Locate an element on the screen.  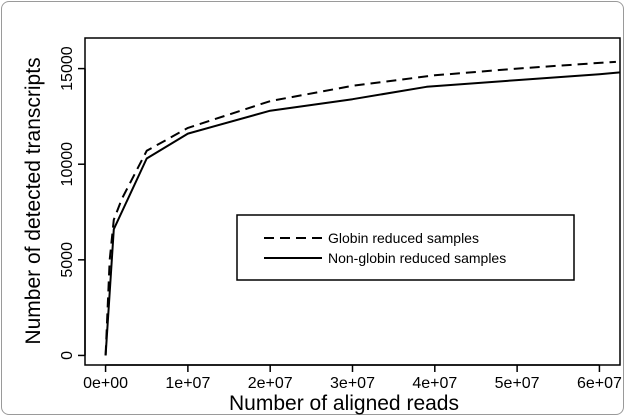
y-axis: 0 5000 10000 15000 is located at coordinates (72, 203).